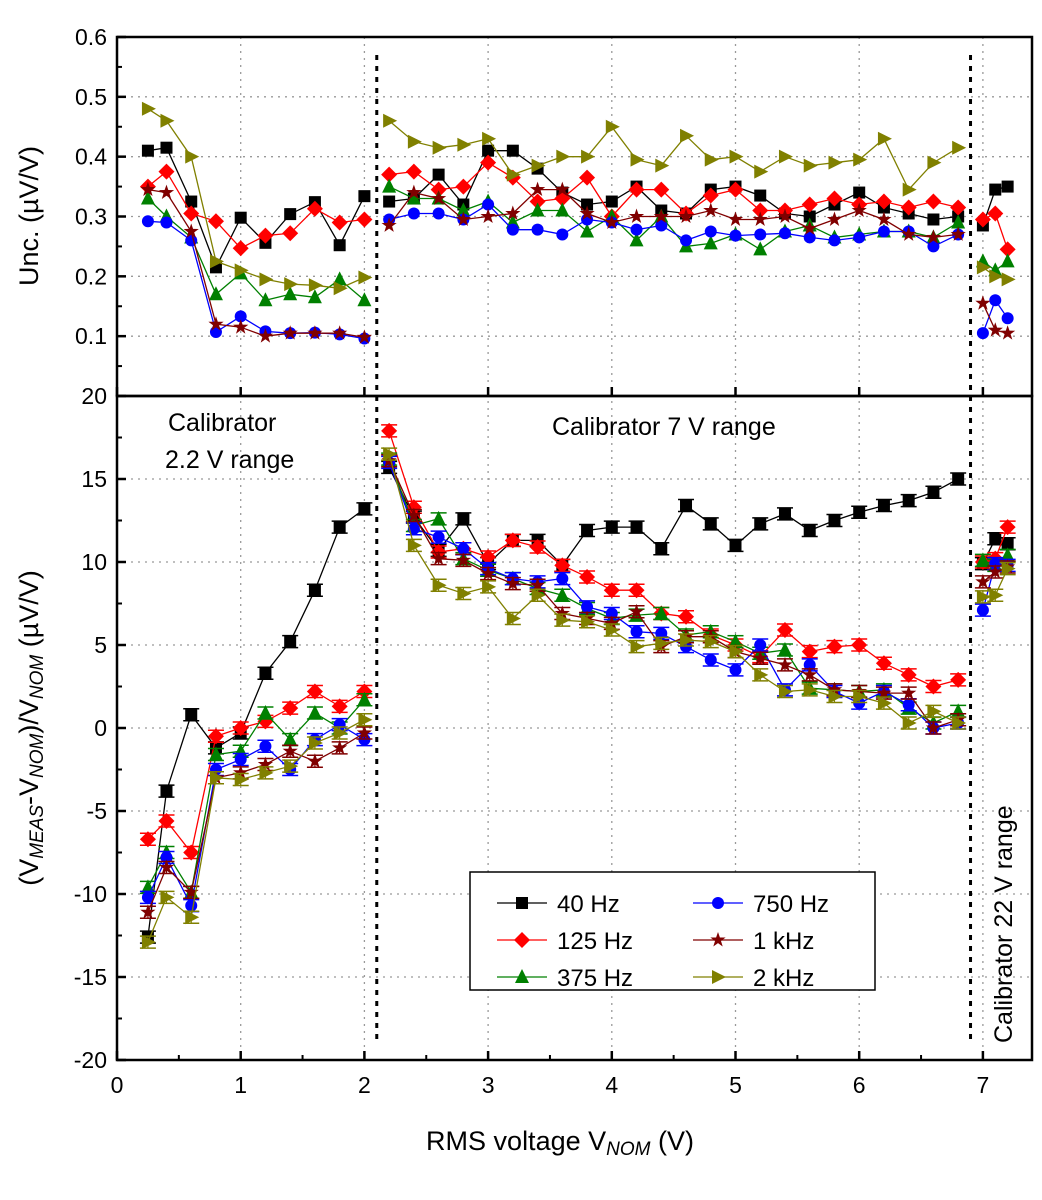 This screenshot has height=1200, width=1042. I want to click on x-tick-label: 7, so click(983, 1085).